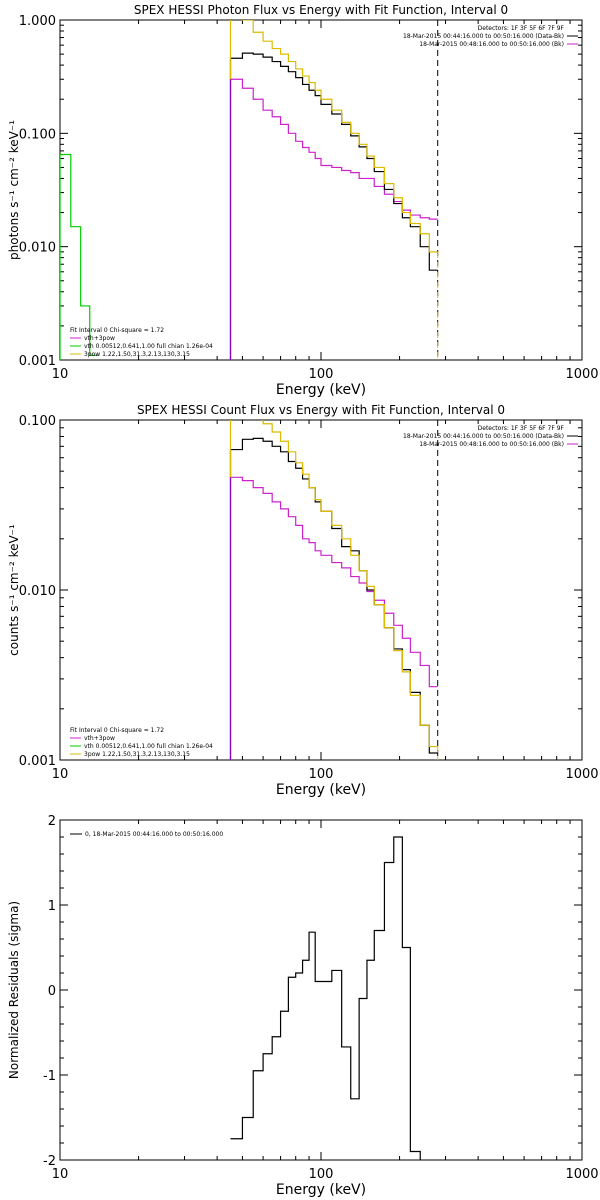 This screenshot has height=1200, width=600. What do you see at coordinates (49, 1076) in the screenshot?
I see `y-tick-label: -1` at bounding box center [49, 1076].